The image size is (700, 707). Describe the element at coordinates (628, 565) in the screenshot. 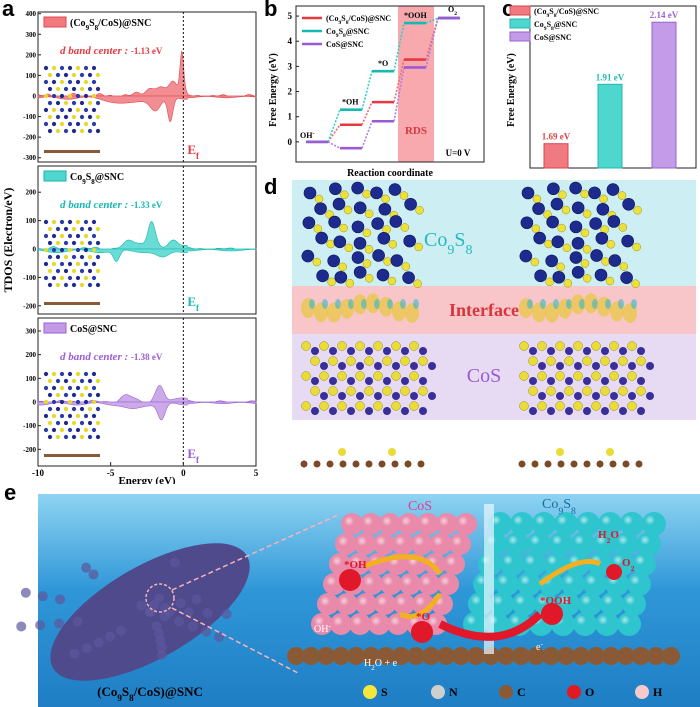

I see `label-o2: O2` at that location.